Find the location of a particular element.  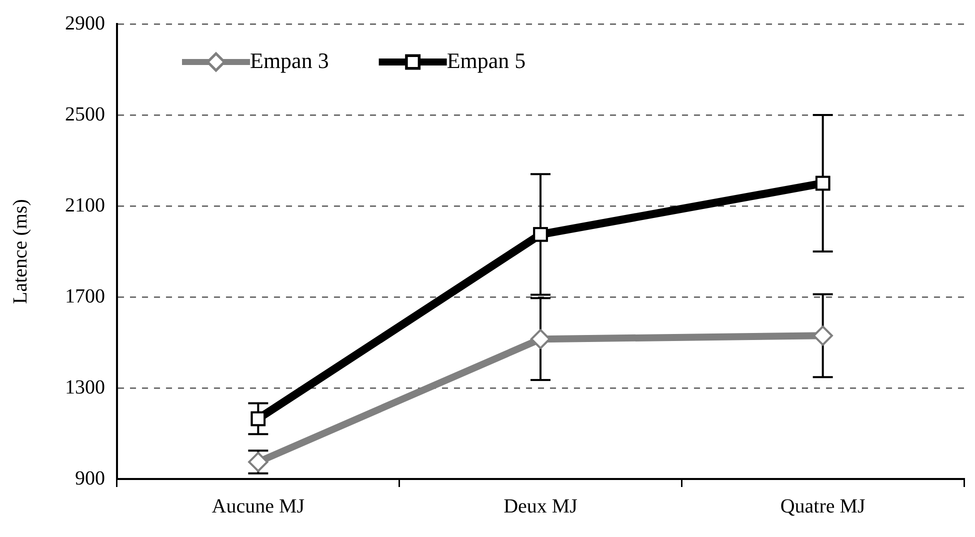

y-tick-label: 1700 is located at coordinates (85, 296).